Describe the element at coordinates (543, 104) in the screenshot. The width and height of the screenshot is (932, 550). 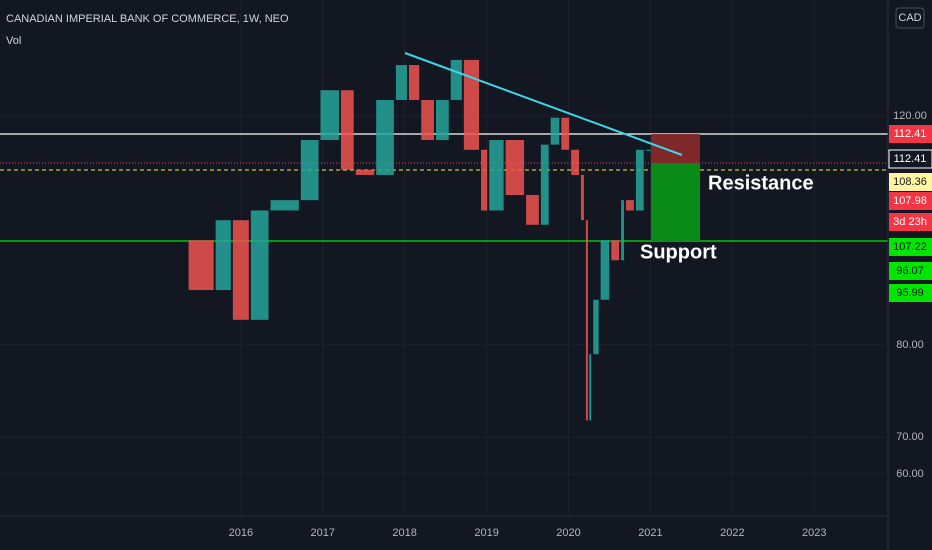
I see `trend-line` at that location.